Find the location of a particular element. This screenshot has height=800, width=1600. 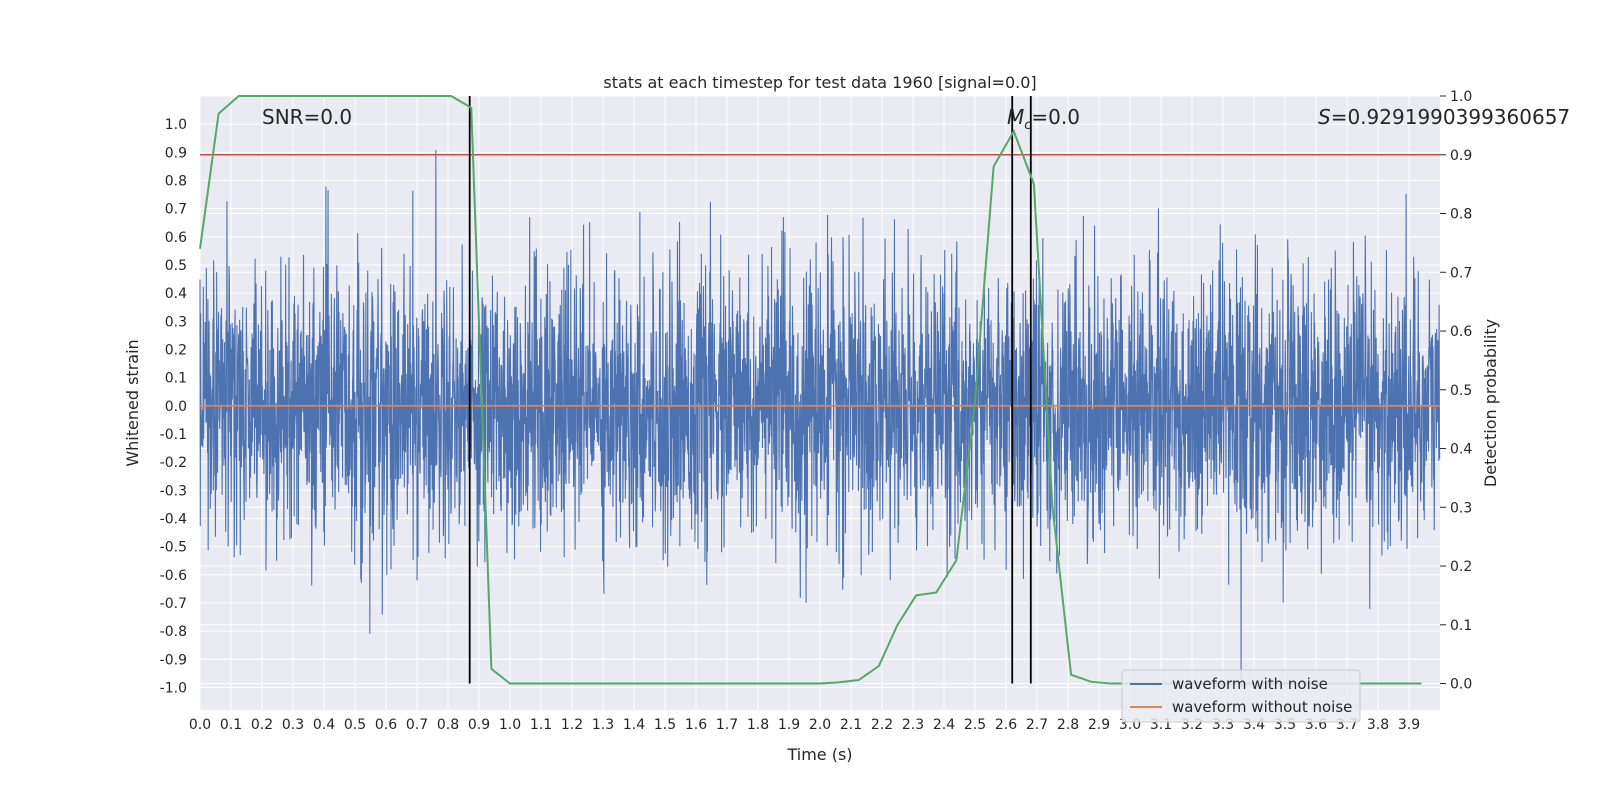

y-tick-label: -0.3 is located at coordinates (173, 491).